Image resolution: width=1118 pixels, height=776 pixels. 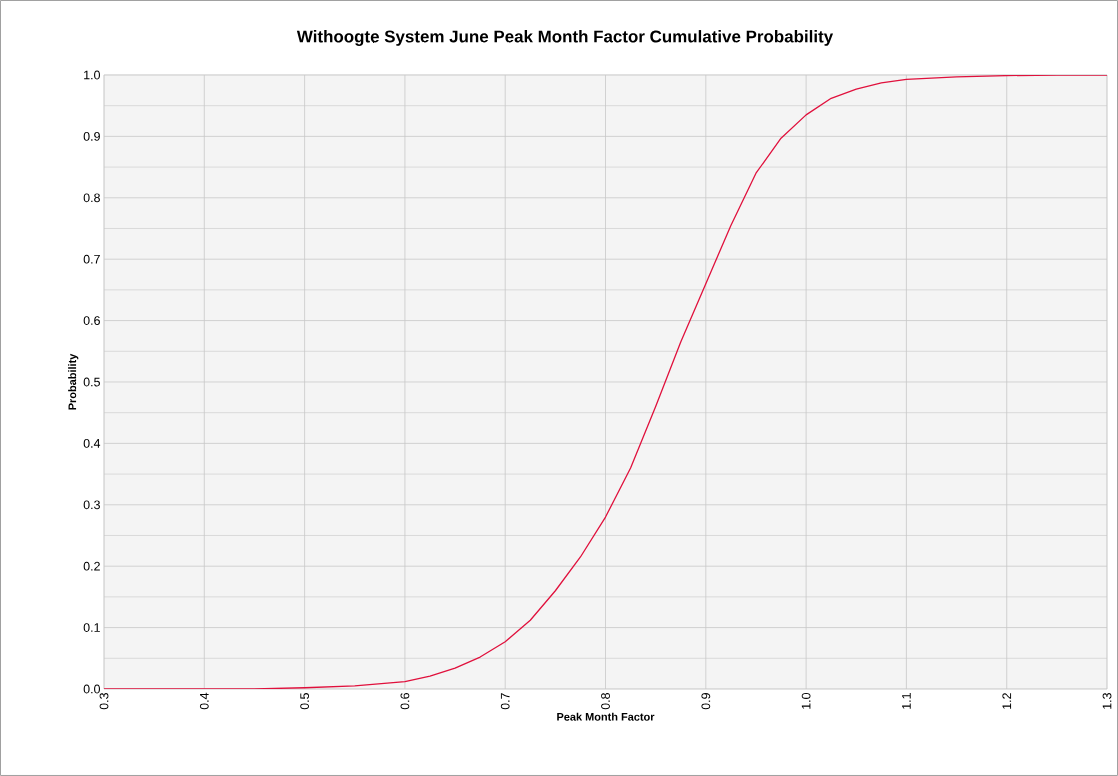 What do you see at coordinates (91, 198) in the screenshot?
I see `y-tick-label: 0.8` at bounding box center [91, 198].